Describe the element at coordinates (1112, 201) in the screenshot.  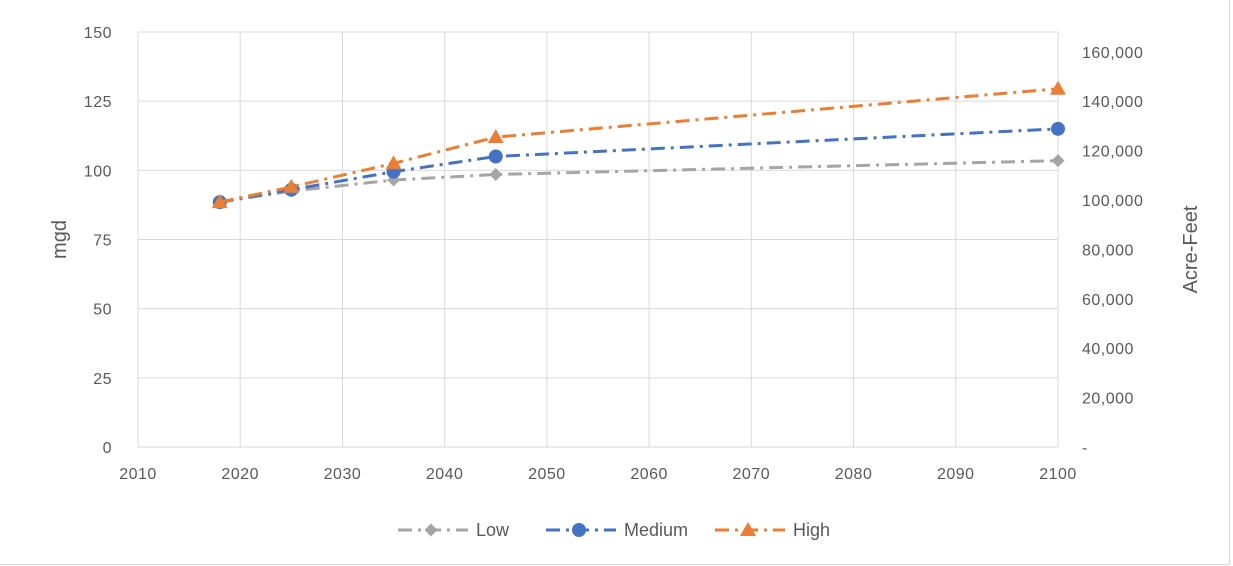
I see `y2-tick-label: 100,000` at that location.